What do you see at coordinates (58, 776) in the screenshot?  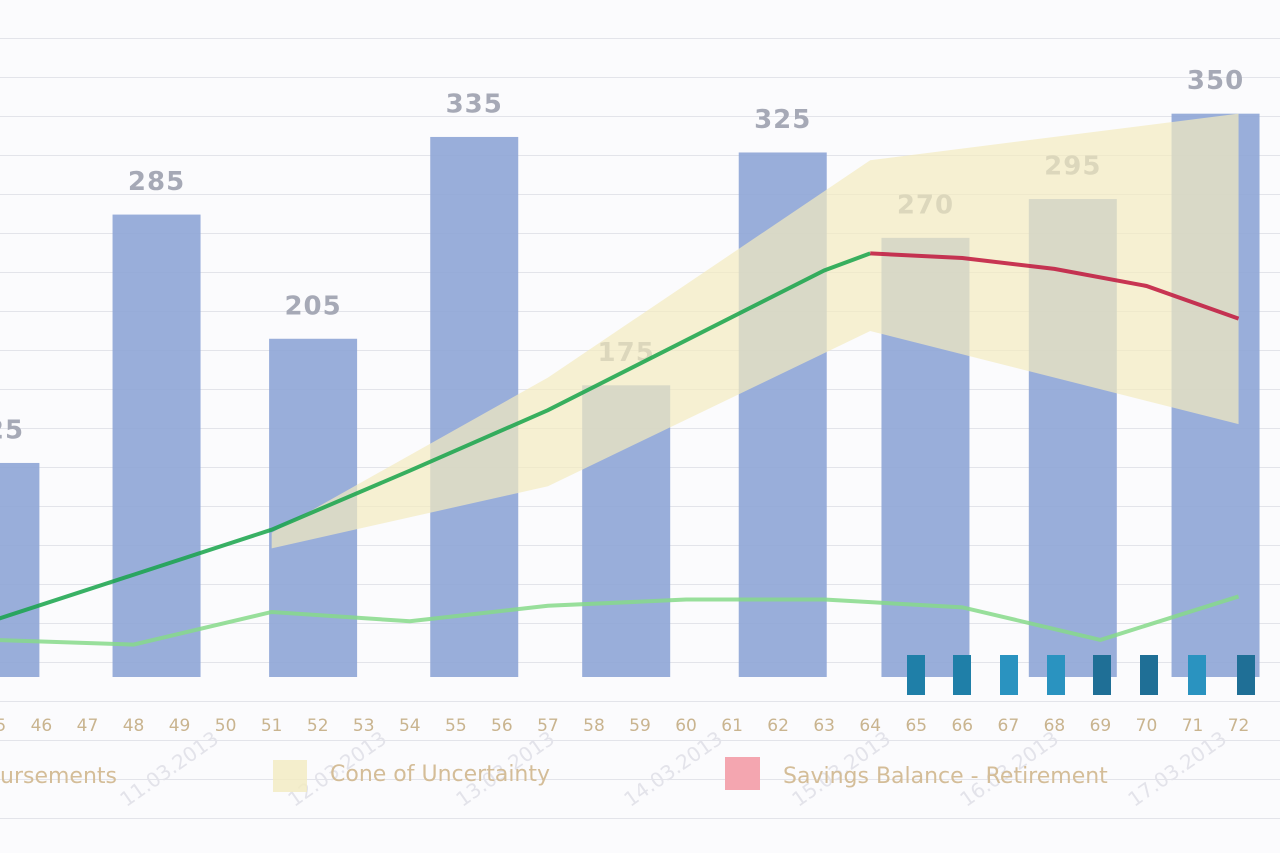 I see `legend-label: ursements` at bounding box center [58, 776].